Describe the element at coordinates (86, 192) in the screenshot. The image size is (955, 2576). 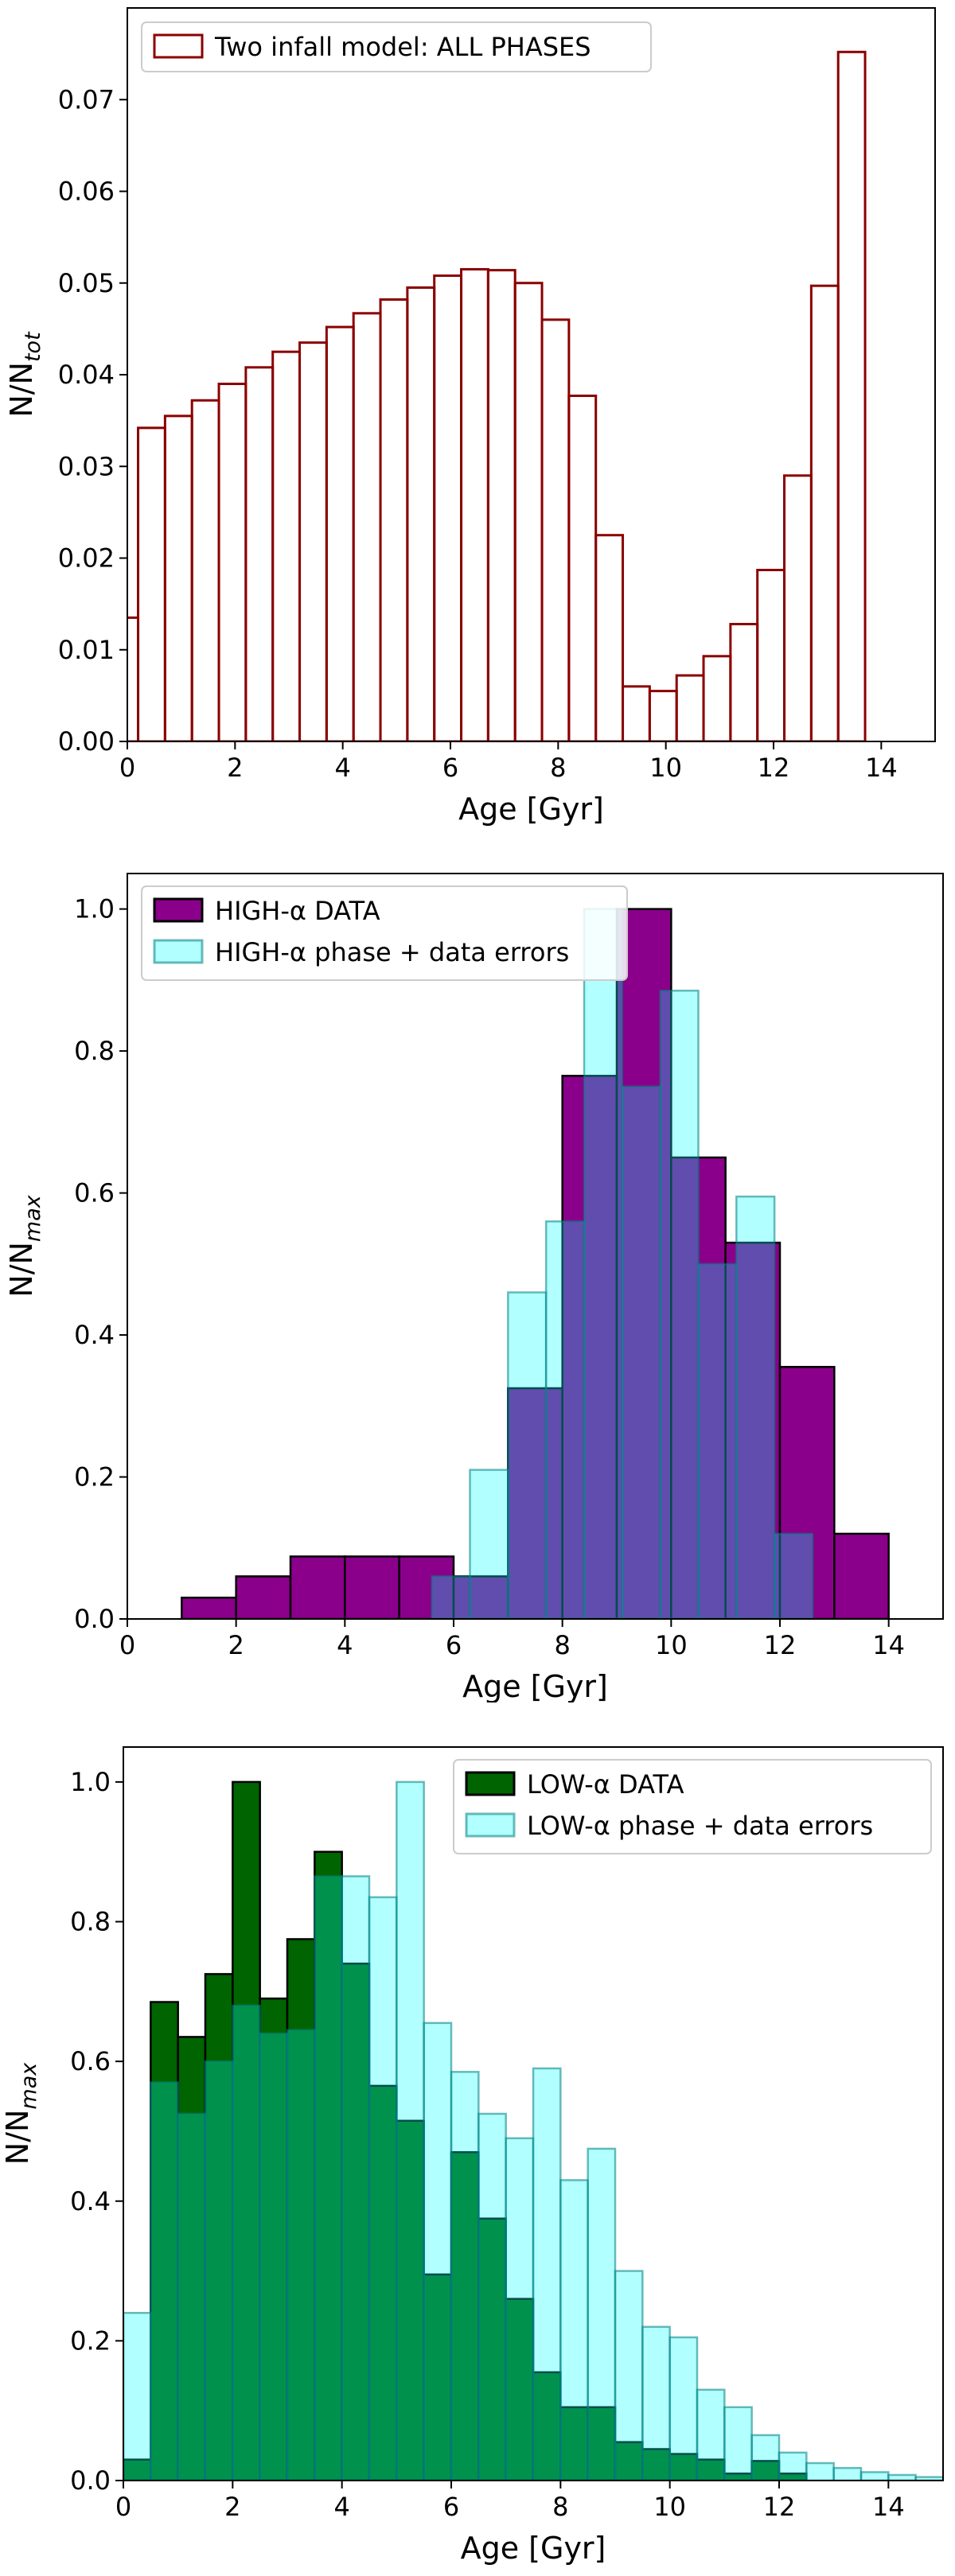
I see `y-tick-label: 0.06` at that location.